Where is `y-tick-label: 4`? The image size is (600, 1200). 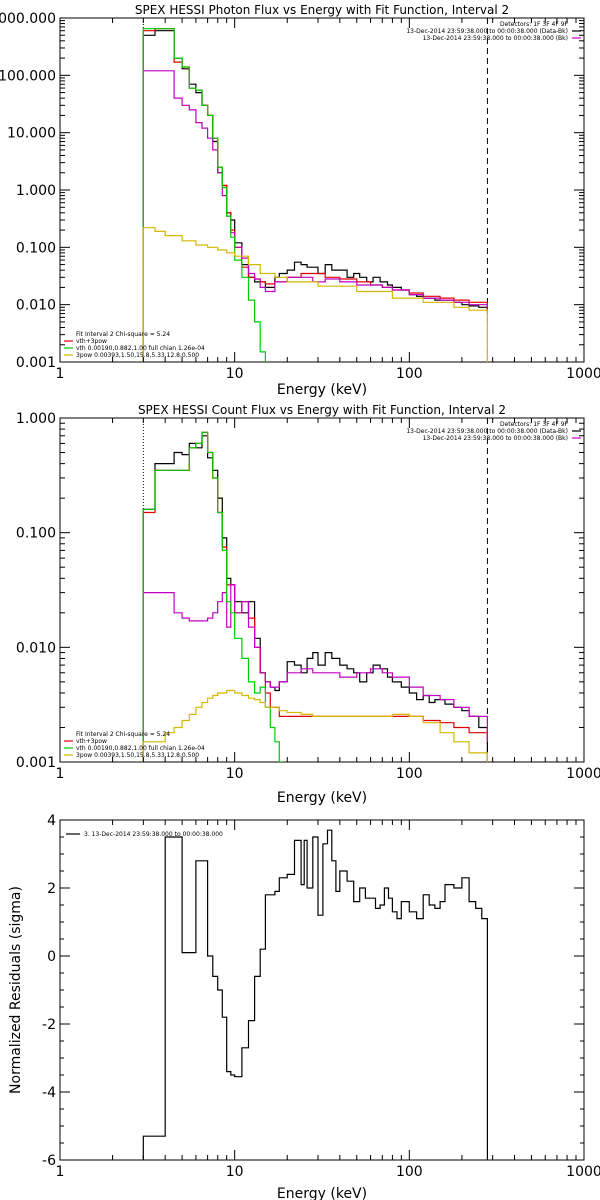
y-tick-label: 4 is located at coordinates (51, 821).